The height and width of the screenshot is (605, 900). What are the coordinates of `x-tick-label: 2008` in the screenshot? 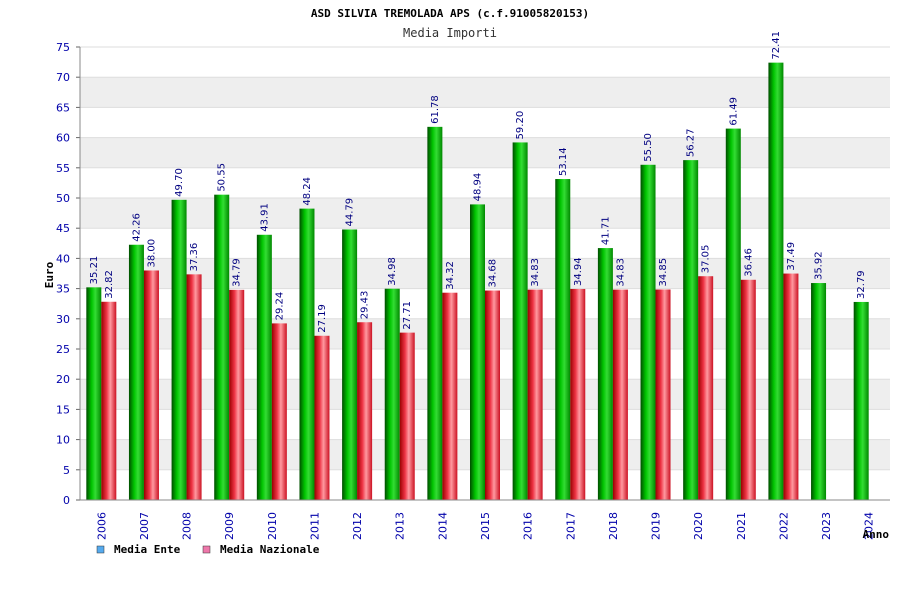 It's located at (187, 526).